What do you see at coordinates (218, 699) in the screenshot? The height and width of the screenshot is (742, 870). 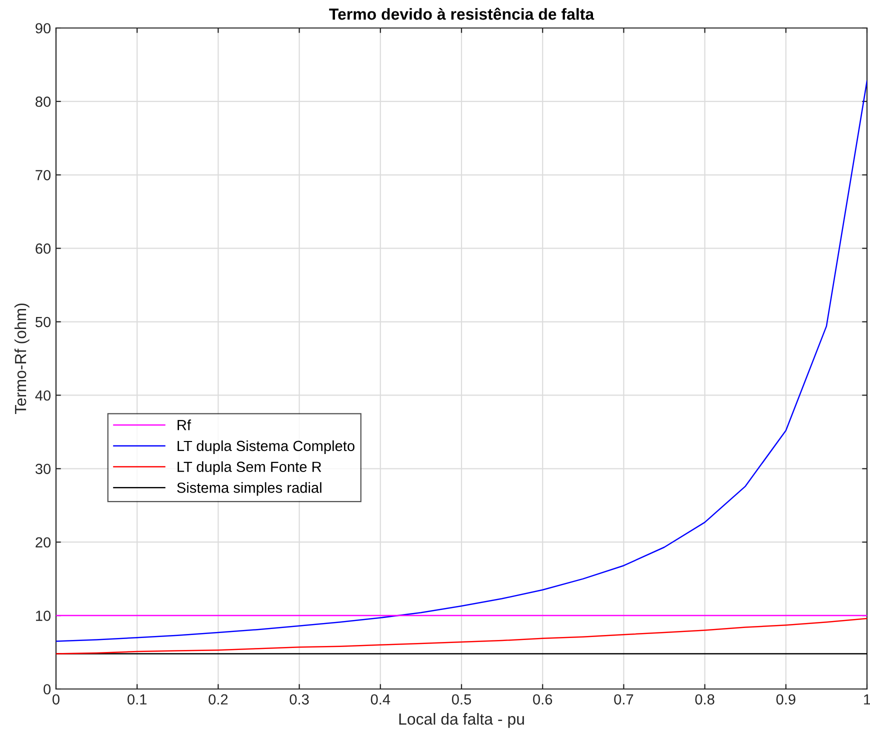 I see `x-tick-label: 0.2` at bounding box center [218, 699].